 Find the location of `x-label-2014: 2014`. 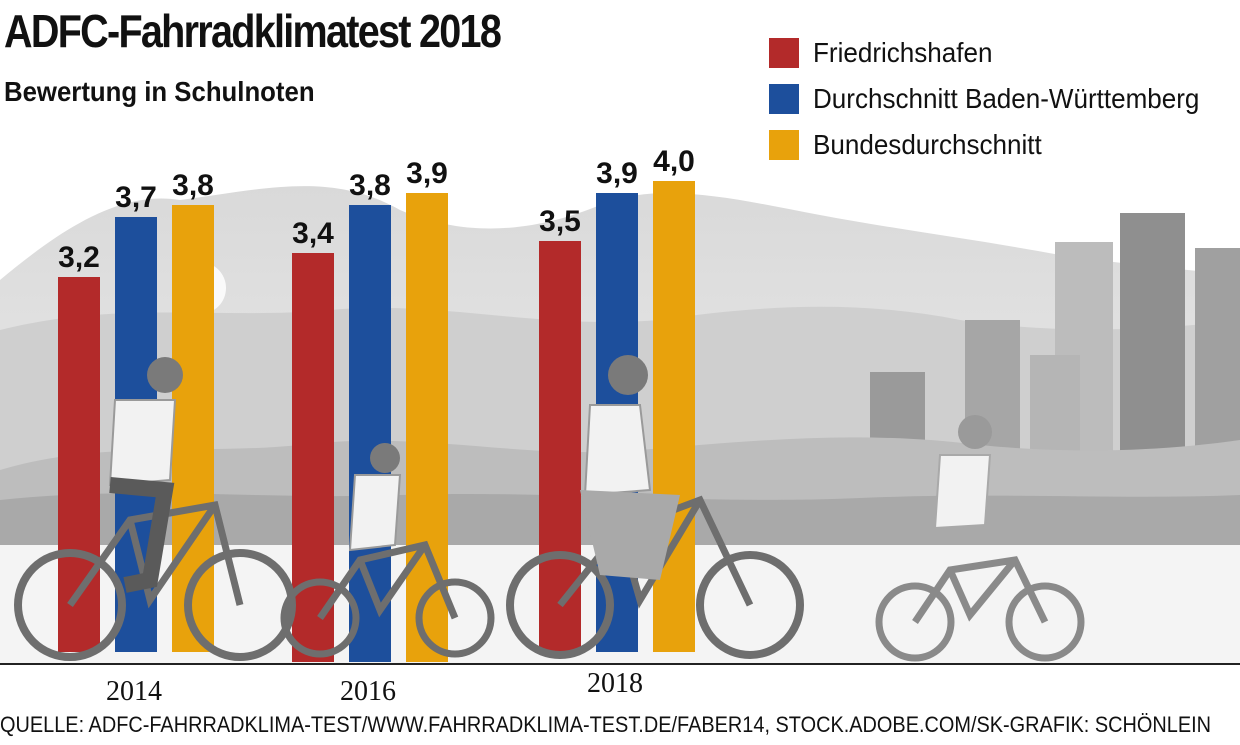

x-label-2014: 2014 is located at coordinates (134, 691).